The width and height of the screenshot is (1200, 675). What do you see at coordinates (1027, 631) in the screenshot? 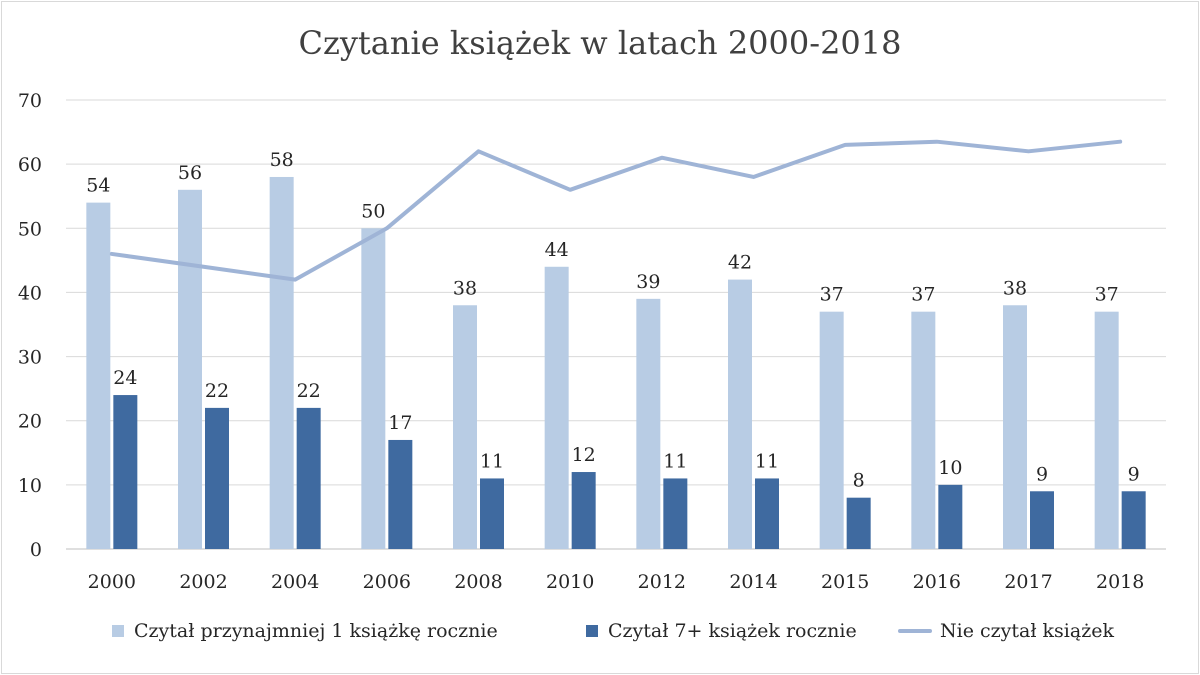
I see `legend-no-reading-label: Nie czytał książek` at bounding box center [1027, 631].